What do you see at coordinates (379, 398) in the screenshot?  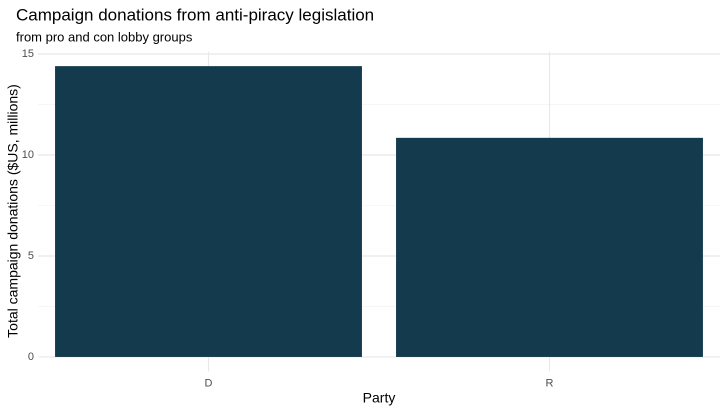 I see `x-axis-label: Party` at bounding box center [379, 398].